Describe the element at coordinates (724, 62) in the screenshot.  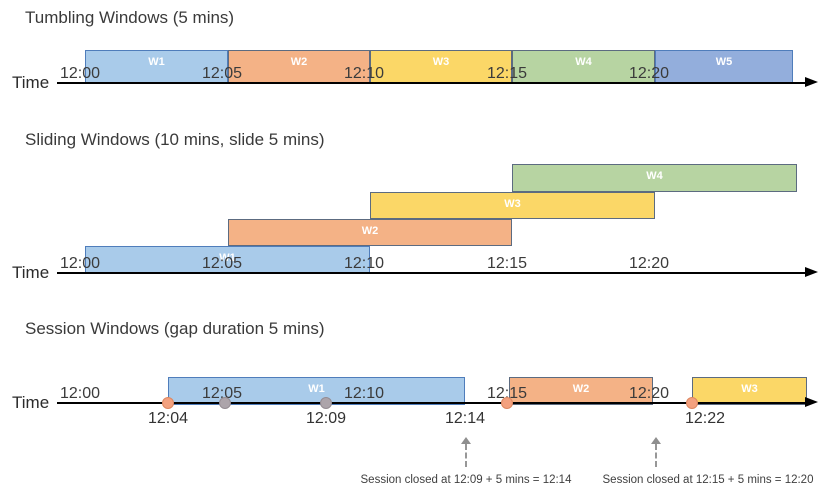
I see `window-label: W5` at that location.